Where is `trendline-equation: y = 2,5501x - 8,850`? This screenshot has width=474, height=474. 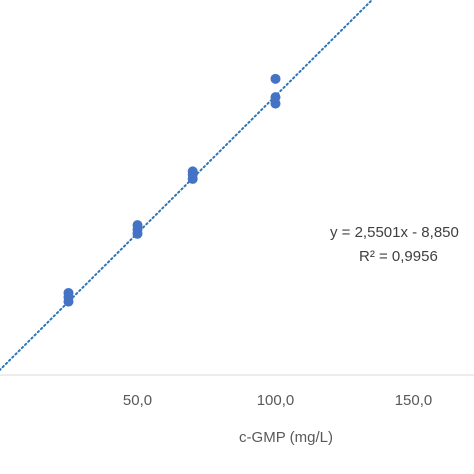
trendline-equation: y = 2,5501x - 8,850 is located at coordinates (394, 232).